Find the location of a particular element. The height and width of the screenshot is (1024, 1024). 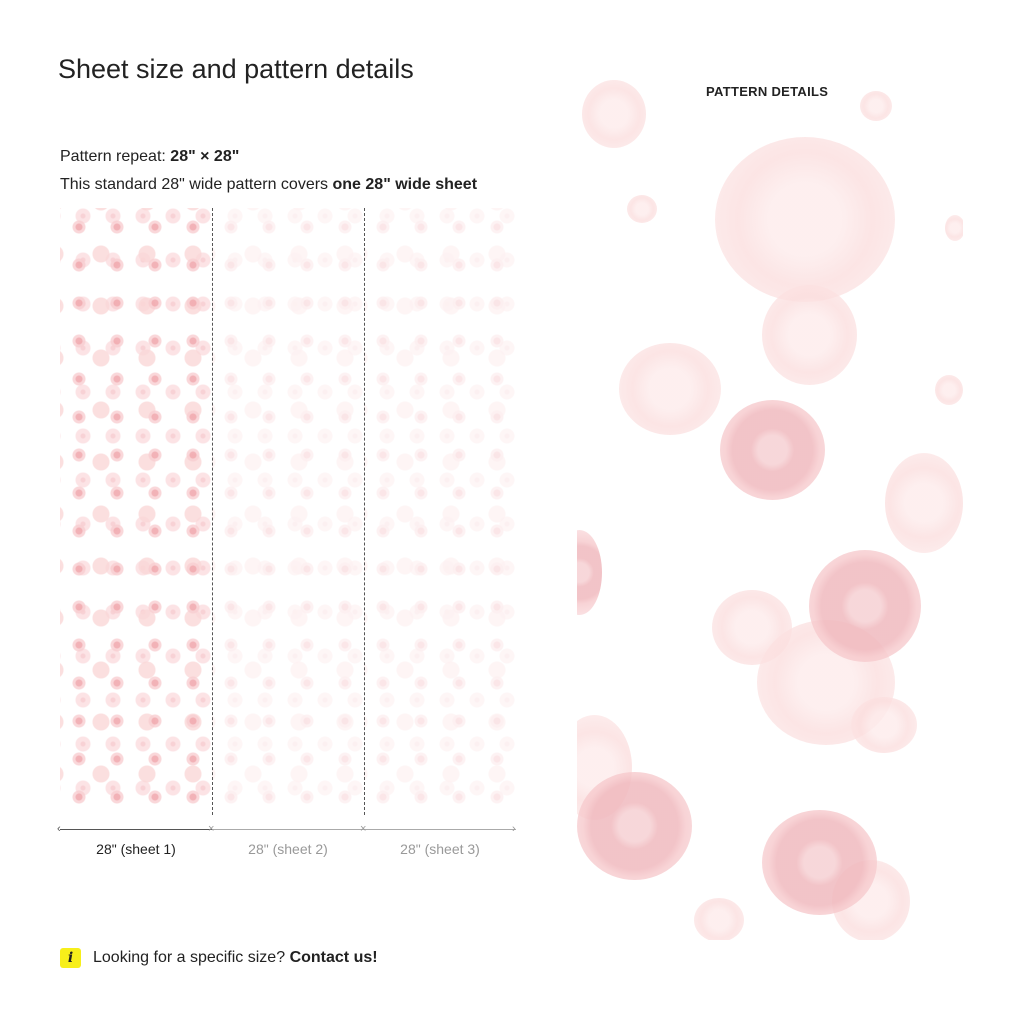

arrow-right-icon: › is located at coordinates (514, 829).